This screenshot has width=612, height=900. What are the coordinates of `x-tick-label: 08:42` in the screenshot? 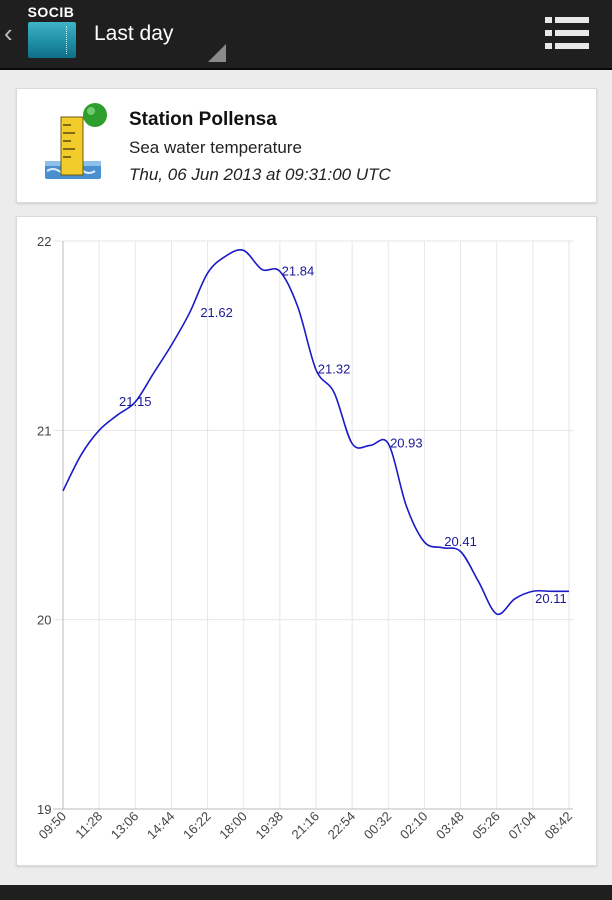 It's located at (559, 826).